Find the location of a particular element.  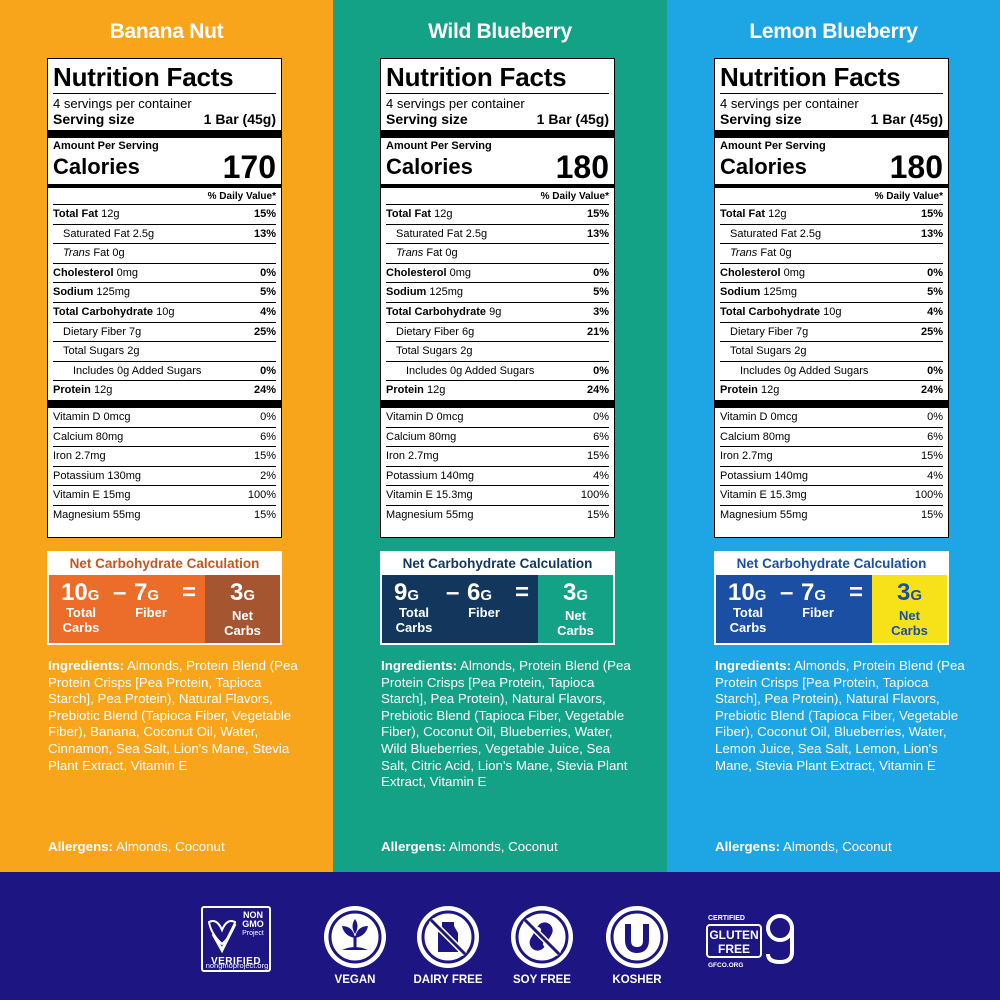

total-sugars-amount: 2g is located at coordinates (133, 351).